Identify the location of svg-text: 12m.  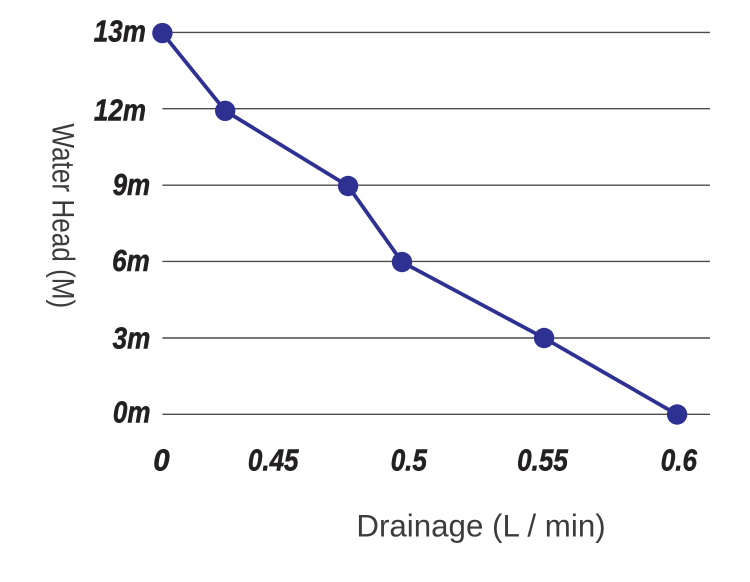
(120, 110).